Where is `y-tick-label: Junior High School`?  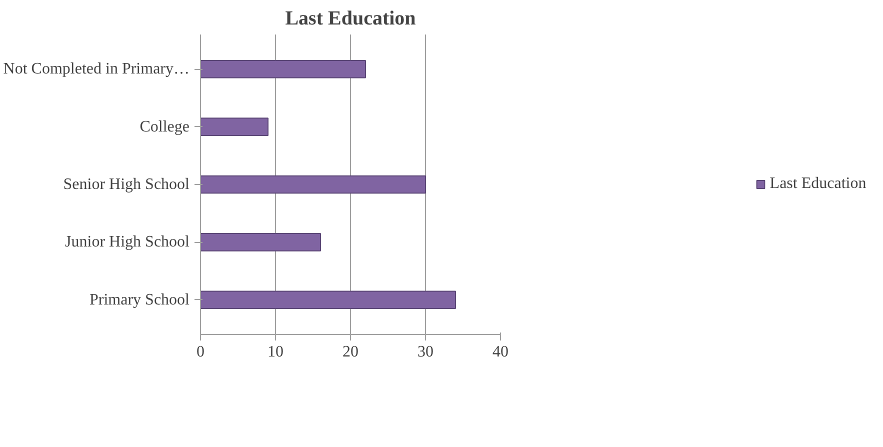
y-tick-label: Junior High School is located at coordinates (127, 242).